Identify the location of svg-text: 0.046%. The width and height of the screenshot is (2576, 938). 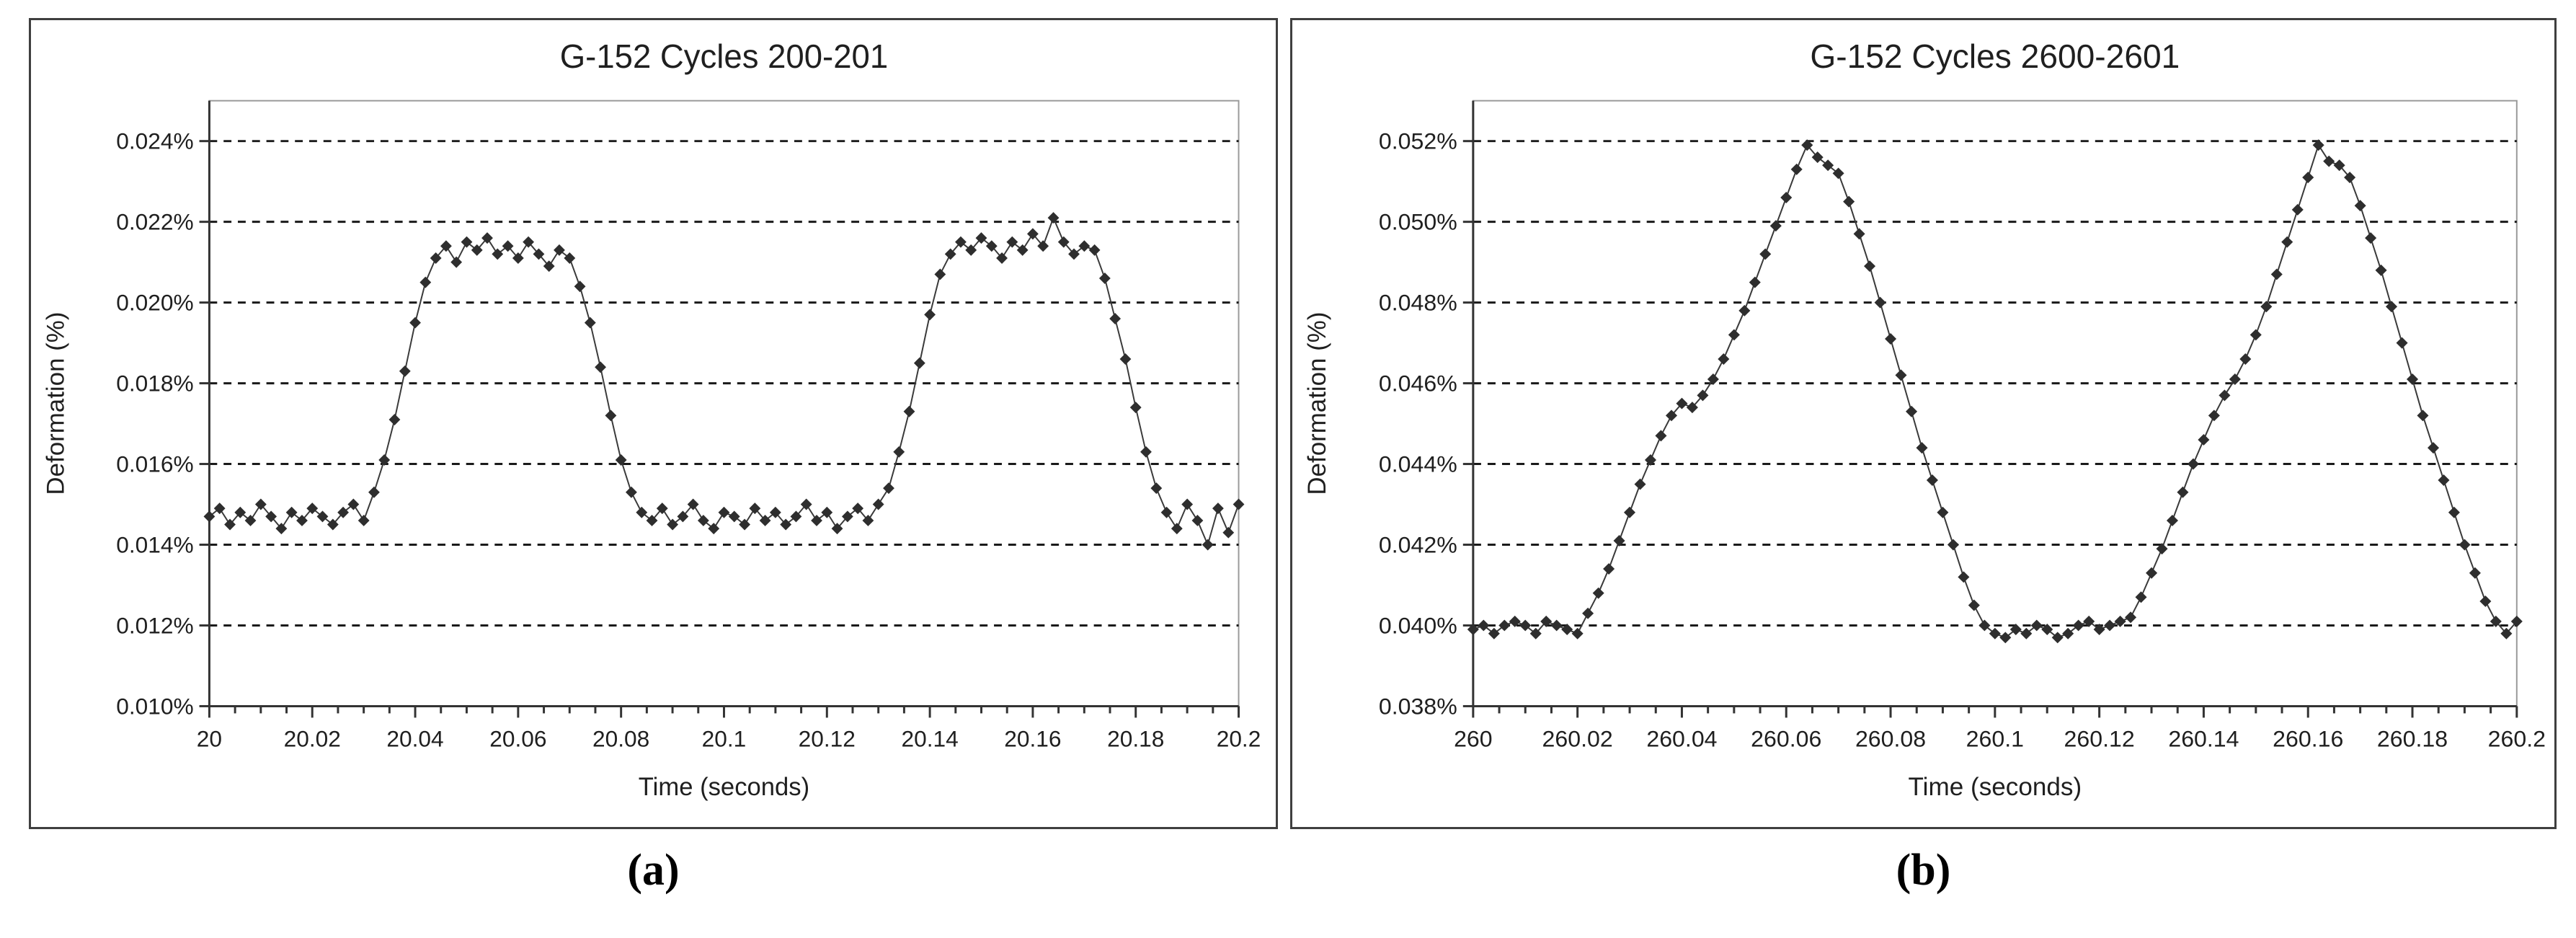
(1418, 384).